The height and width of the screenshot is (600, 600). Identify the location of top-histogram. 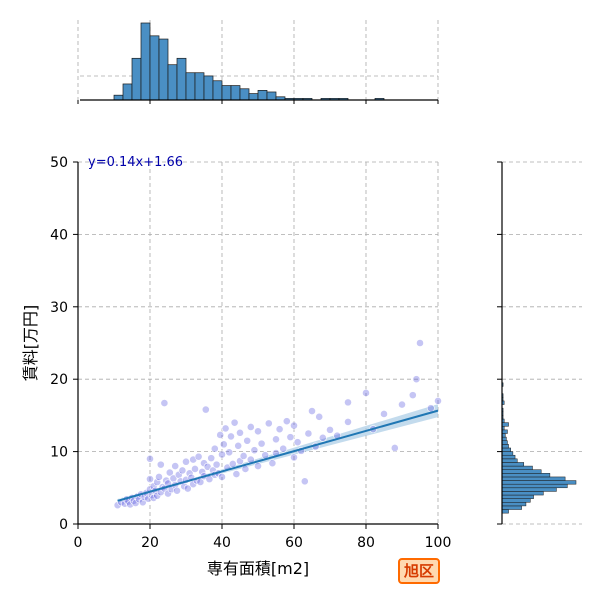
(249, 61).